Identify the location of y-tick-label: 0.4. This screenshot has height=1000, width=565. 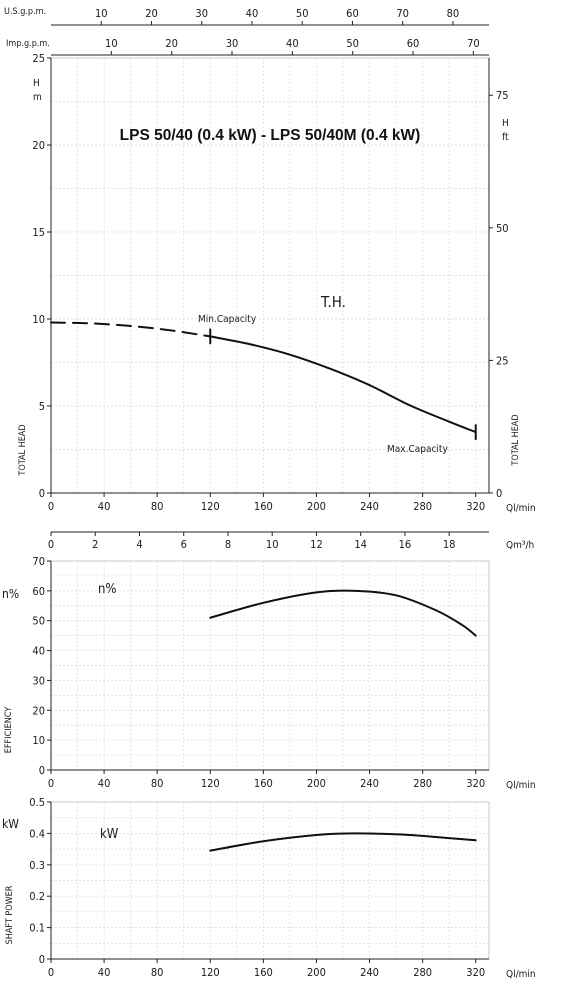
(37, 833).